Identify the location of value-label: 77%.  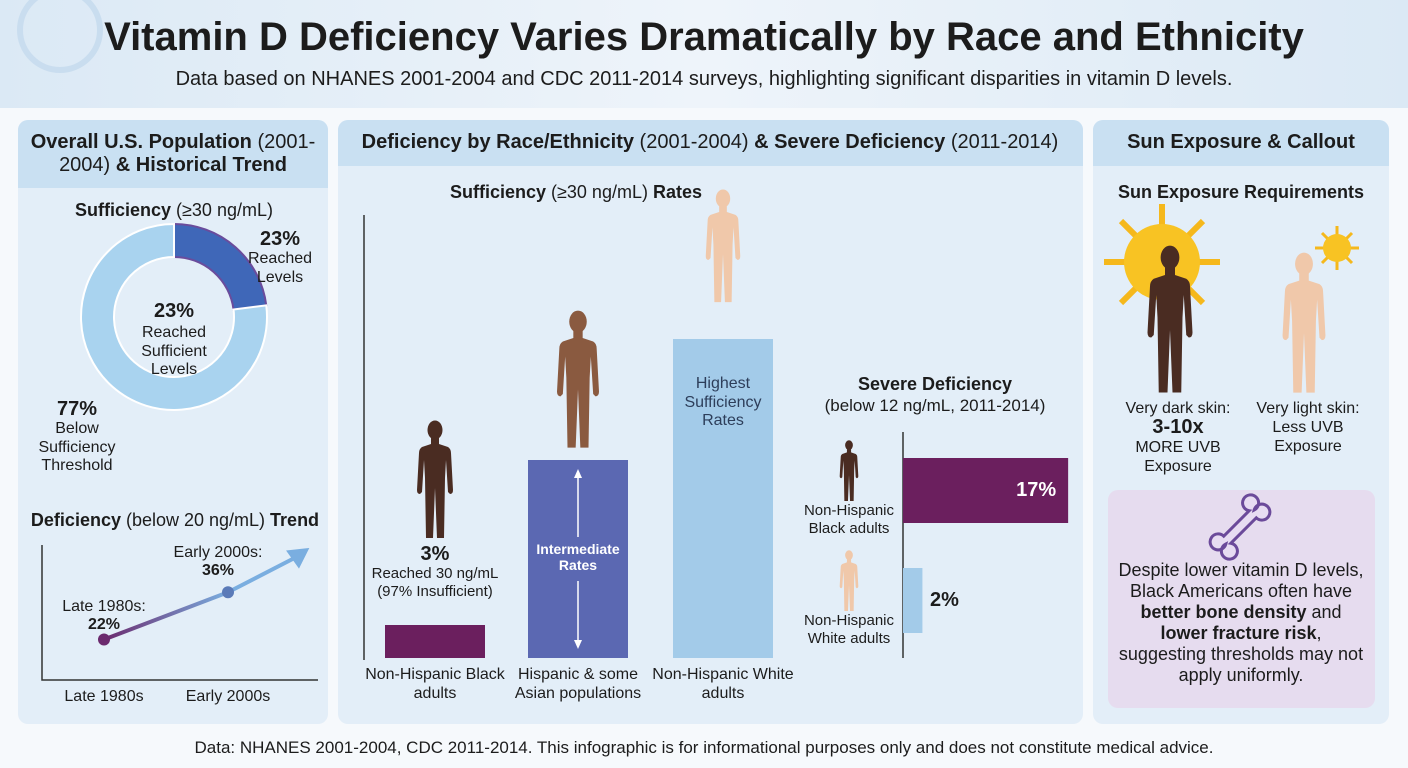
(77, 409).